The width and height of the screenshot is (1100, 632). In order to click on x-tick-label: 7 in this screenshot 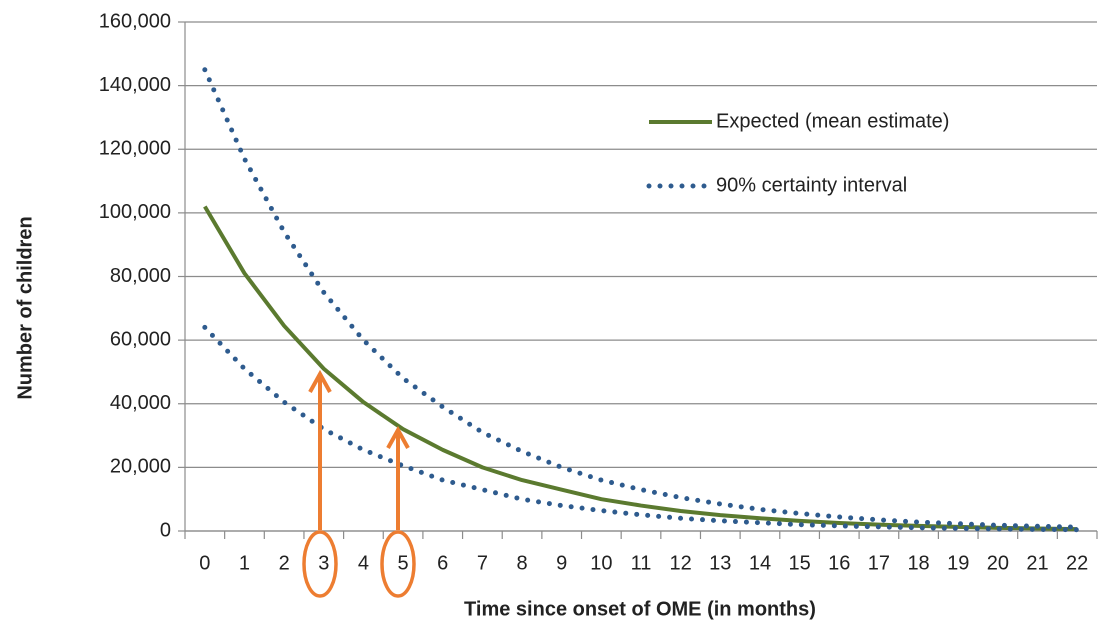, I will do `click(482, 563)`.